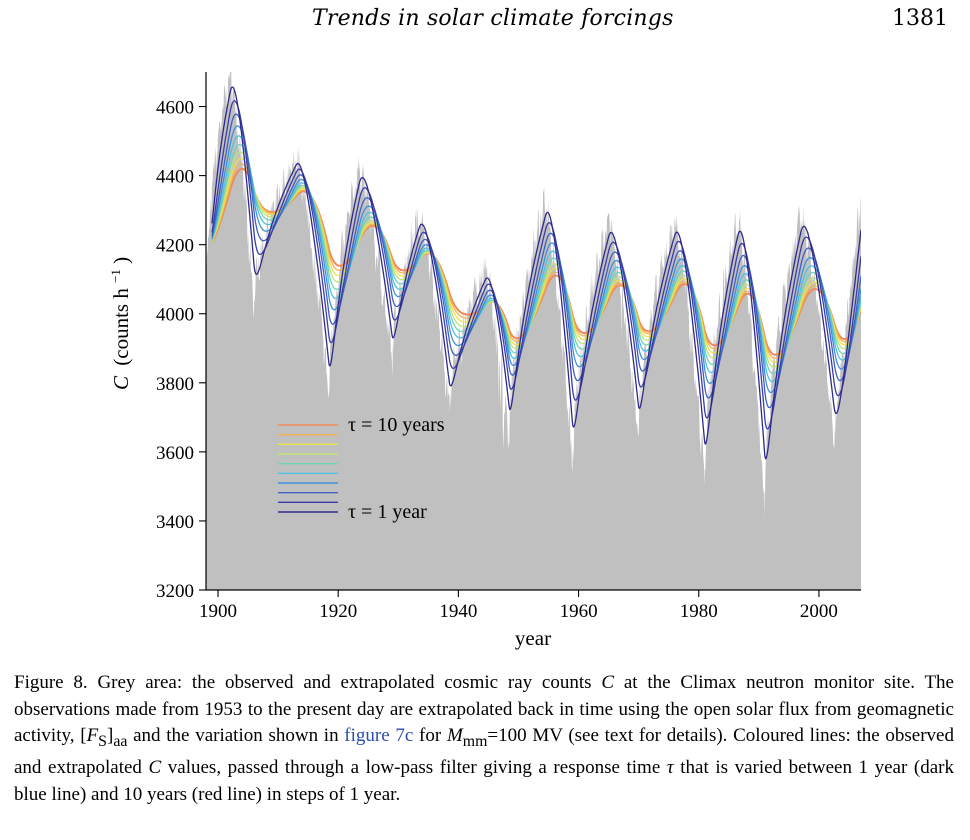 This screenshot has height=840, width=970. What do you see at coordinates (236, 735) in the screenshot?
I see `caption-text-4: and the variation shown in` at bounding box center [236, 735].